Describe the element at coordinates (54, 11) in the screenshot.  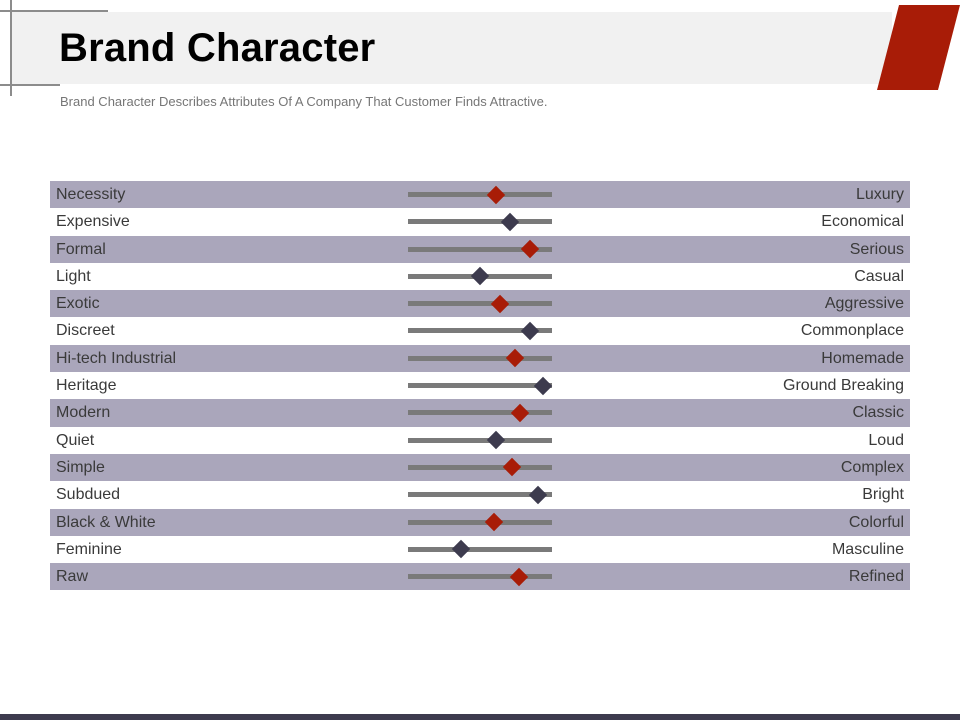
I see `corner-line-top` at that location.